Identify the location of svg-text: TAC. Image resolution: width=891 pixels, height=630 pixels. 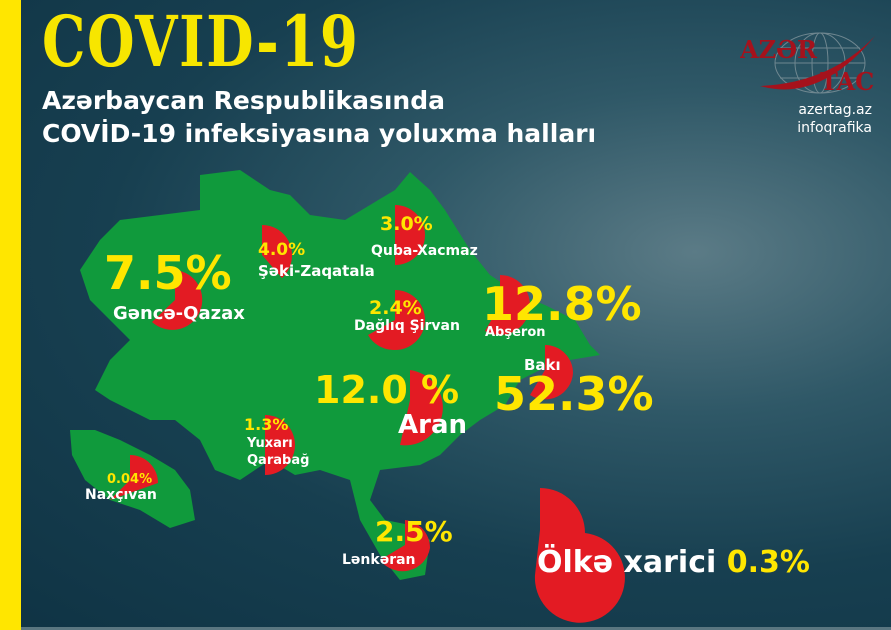
(847, 81).